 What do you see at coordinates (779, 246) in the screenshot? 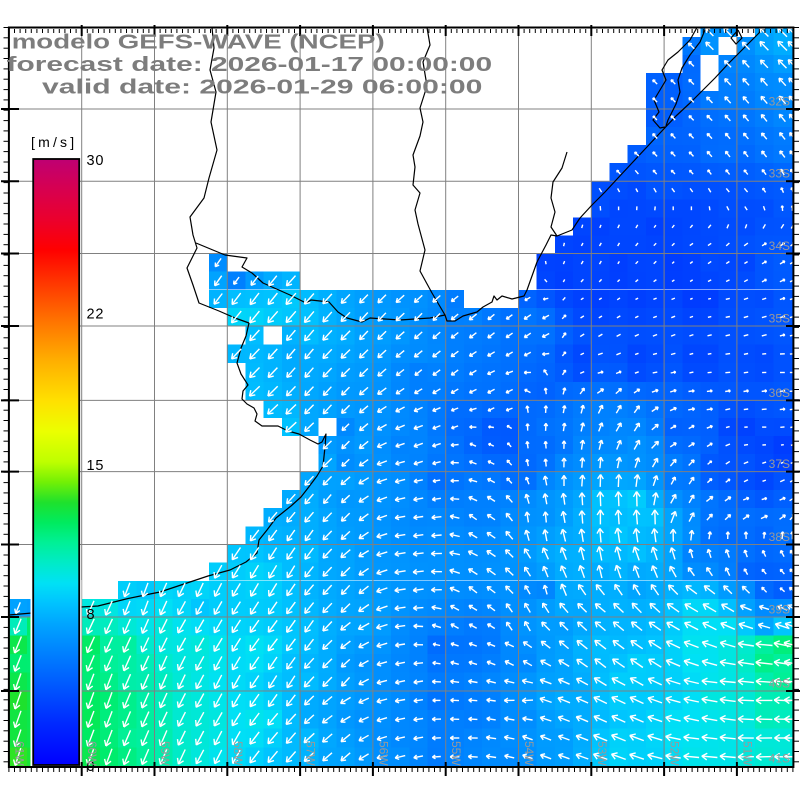
I see `svg-text: 34S` at bounding box center [779, 246].